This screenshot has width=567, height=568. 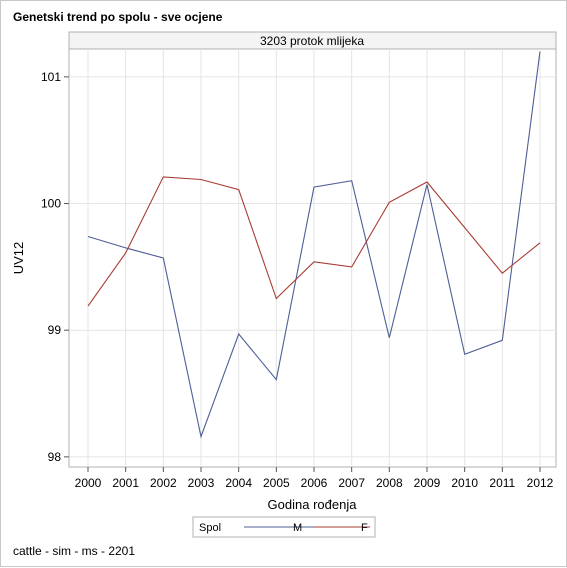 I want to click on x-tick-label: 2012, so click(x=540, y=483).